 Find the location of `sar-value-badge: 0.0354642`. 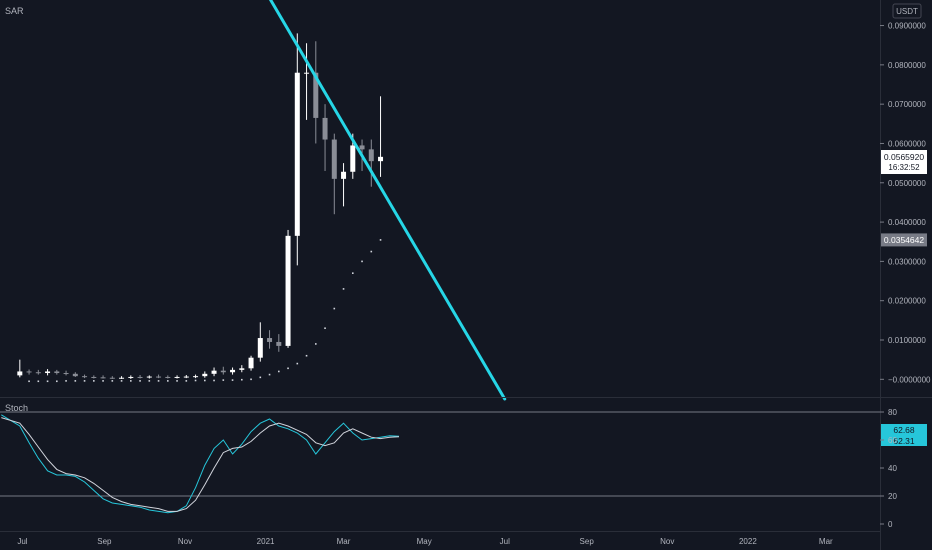

sar-value-badge: 0.0354642 is located at coordinates (904, 240).